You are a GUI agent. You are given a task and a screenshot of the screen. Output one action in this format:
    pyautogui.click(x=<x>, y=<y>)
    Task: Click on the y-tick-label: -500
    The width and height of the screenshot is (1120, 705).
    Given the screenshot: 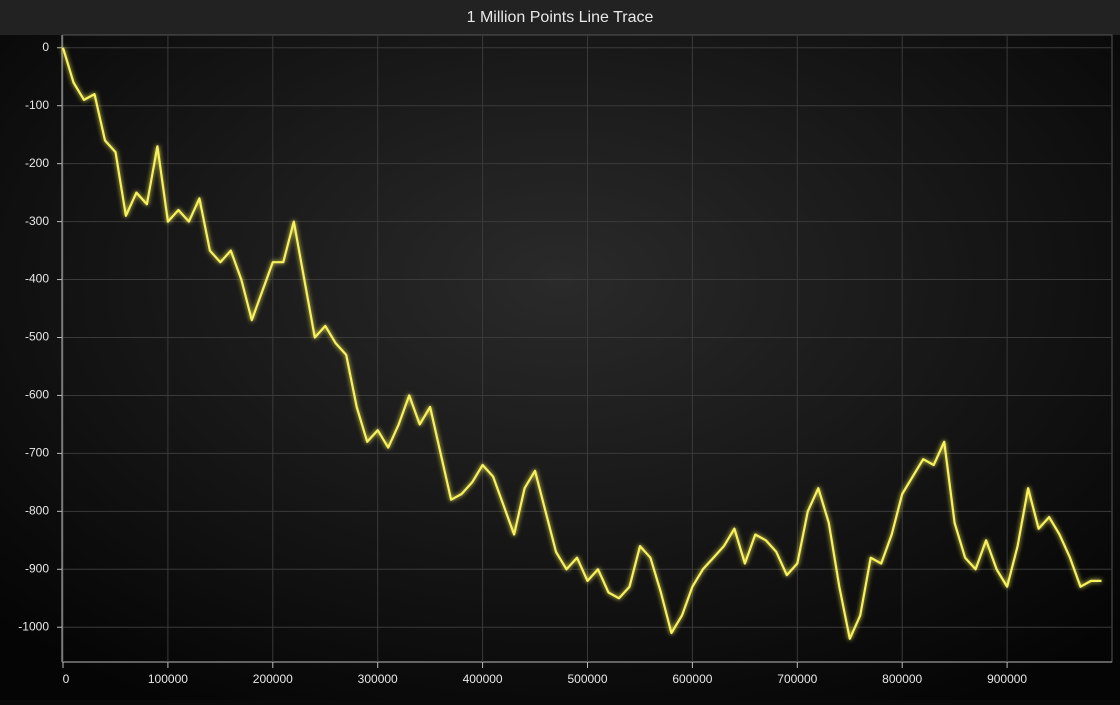 What is the action you would take?
    pyautogui.click(x=37, y=337)
    